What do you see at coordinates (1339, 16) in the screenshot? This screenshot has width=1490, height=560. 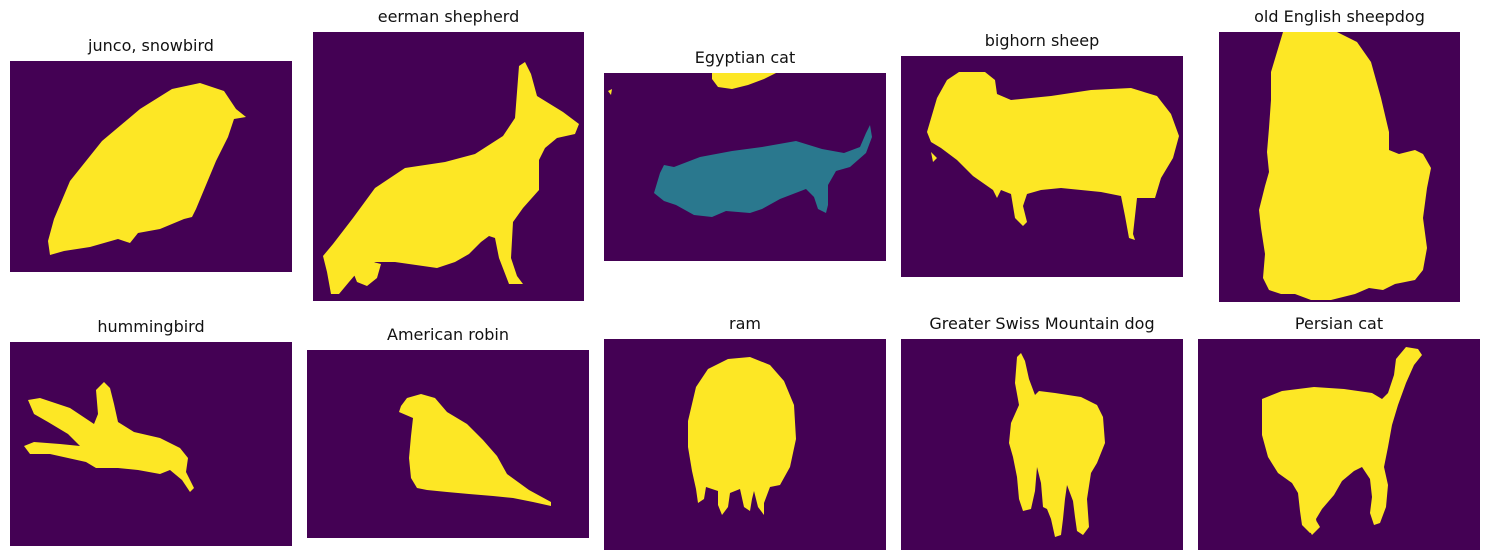 I see `panel-title: old English sheepdog` at bounding box center [1339, 16].